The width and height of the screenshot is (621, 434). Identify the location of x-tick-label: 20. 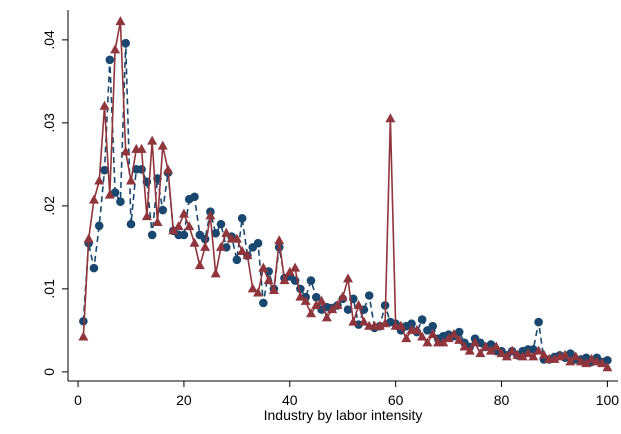
(184, 400).